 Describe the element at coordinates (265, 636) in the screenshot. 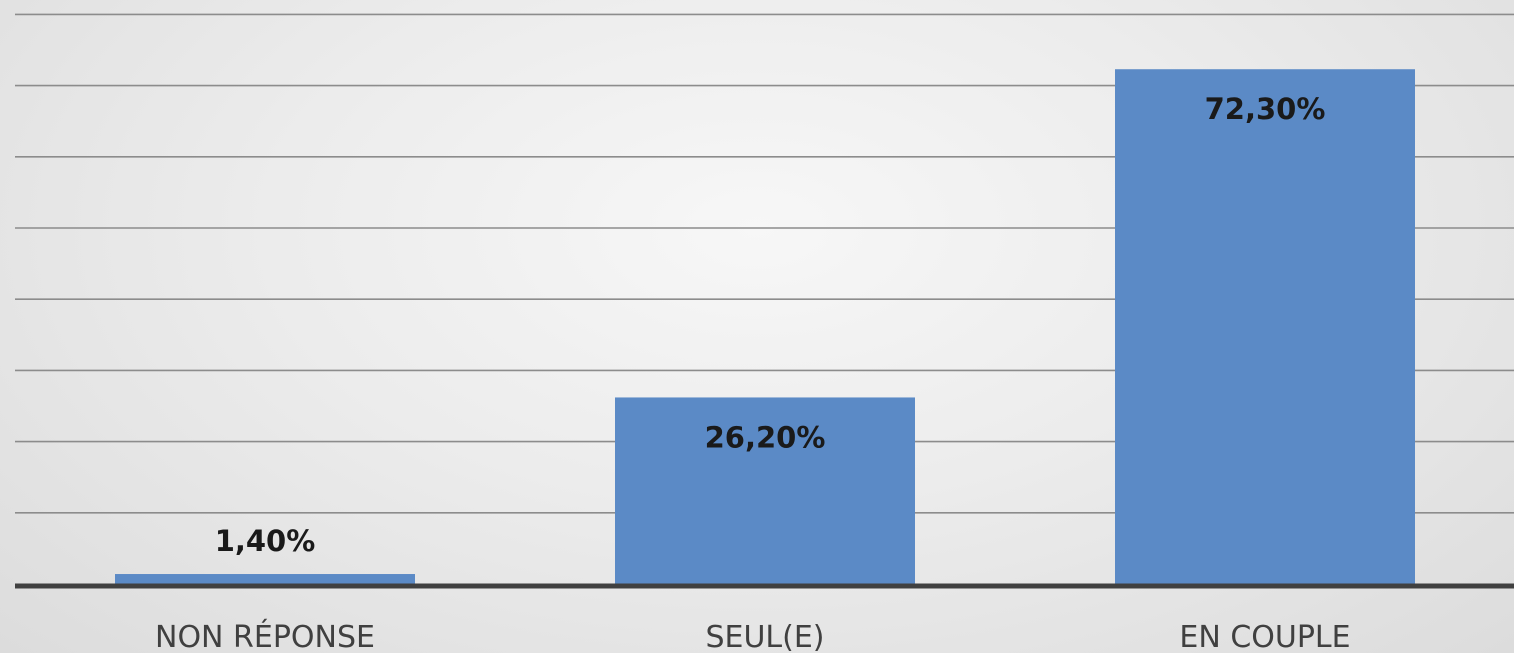

I see `category-label: NON RÉPONSE` at that location.